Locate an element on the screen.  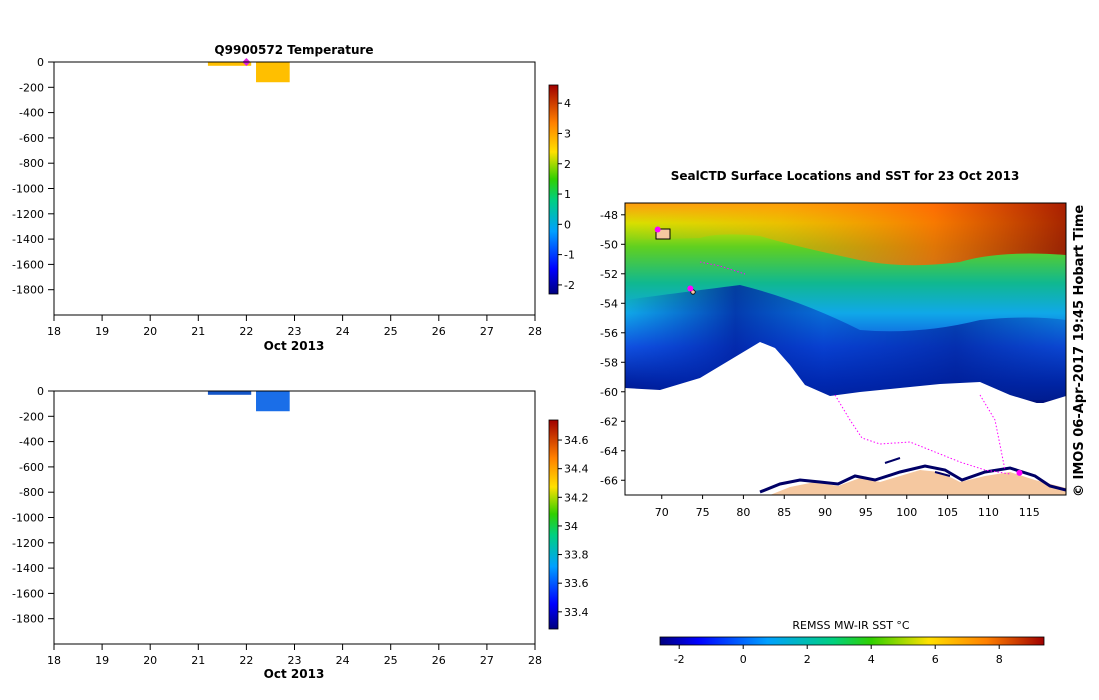
colorbar-tick-label: 3 is located at coordinates (567, 133).